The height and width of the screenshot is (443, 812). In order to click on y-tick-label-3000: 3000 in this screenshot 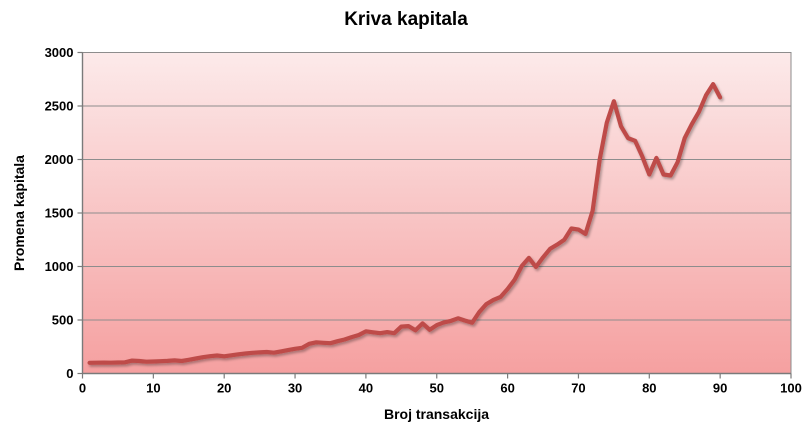, I will do `click(59, 52)`.